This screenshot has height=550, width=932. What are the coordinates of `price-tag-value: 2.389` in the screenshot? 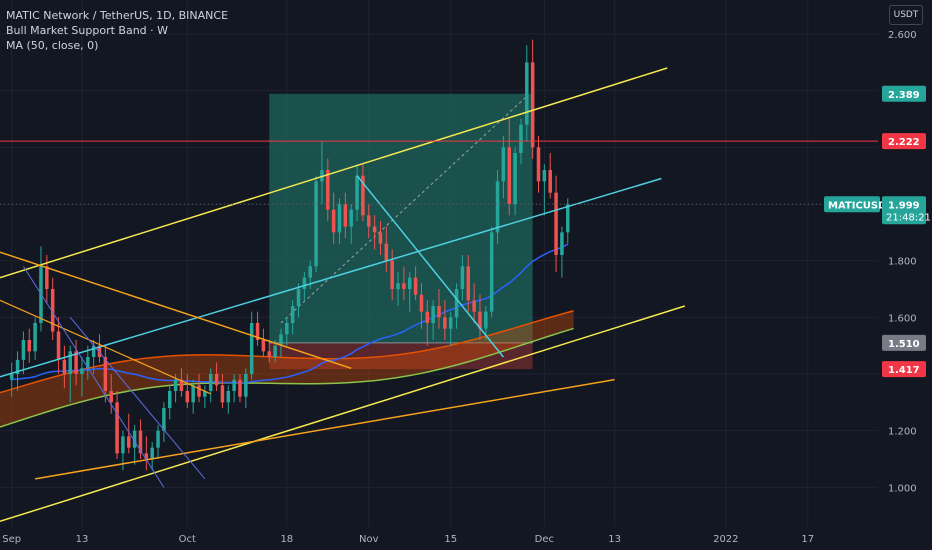 It's located at (904, 95).